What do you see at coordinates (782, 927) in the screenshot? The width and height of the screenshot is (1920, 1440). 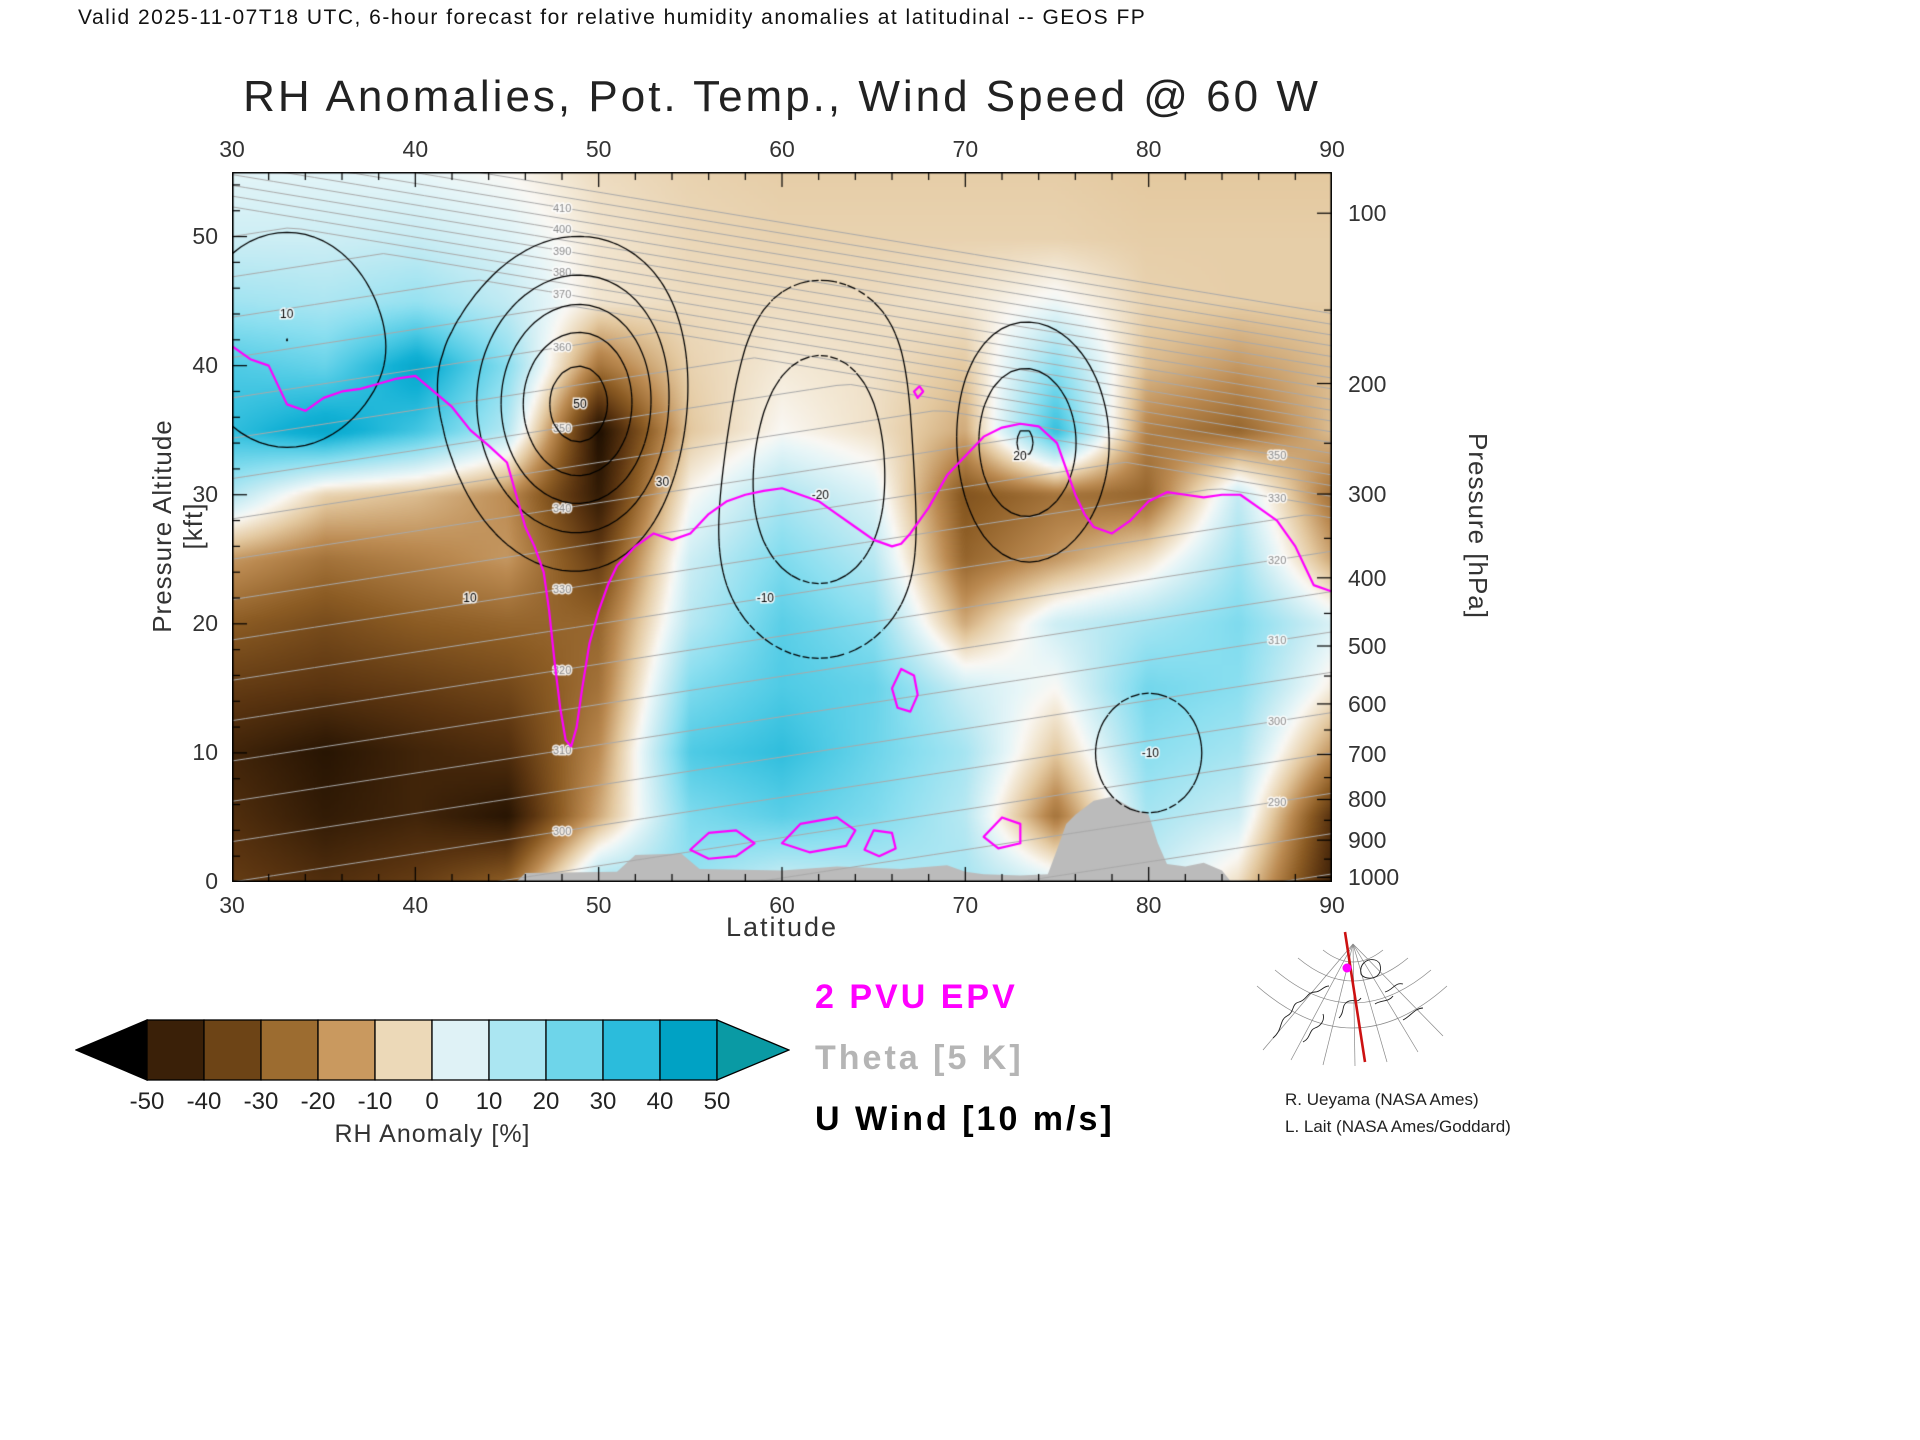 I see `x-axis-title: Latitude` at bounding box center [782, 927].